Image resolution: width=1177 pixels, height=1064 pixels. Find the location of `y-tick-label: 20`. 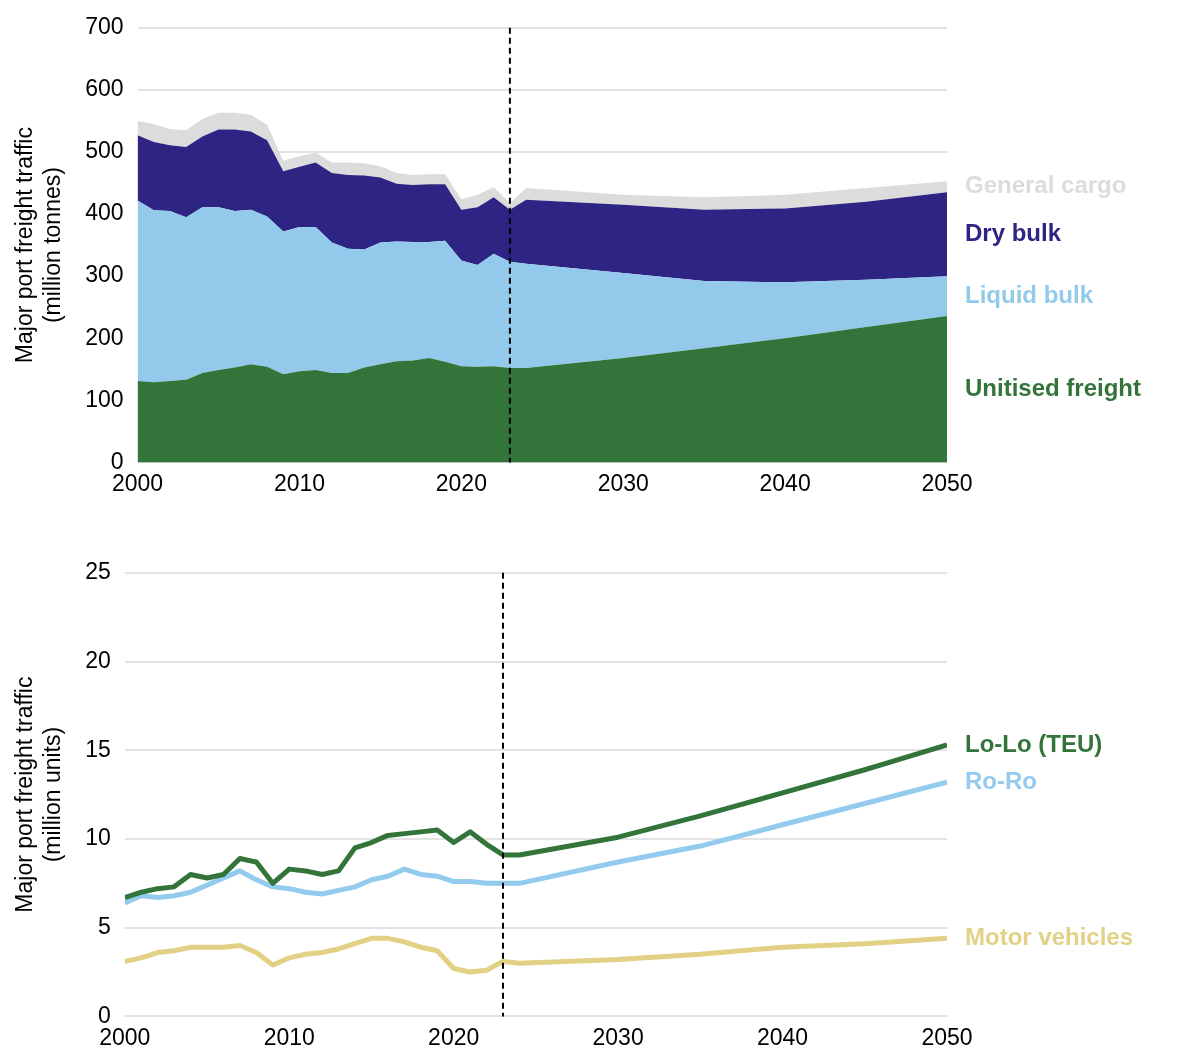

y-tick-label: 20 is located at coordinates (98, 659).